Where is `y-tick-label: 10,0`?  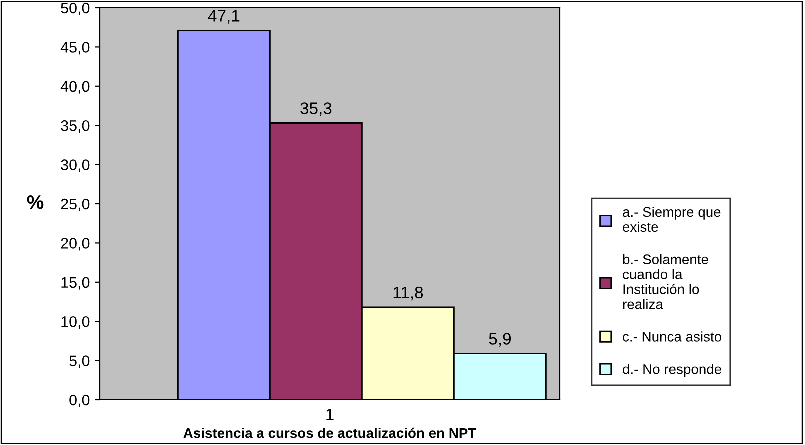
y-tick-label: 10,0 is located at coordinates (76, 323).